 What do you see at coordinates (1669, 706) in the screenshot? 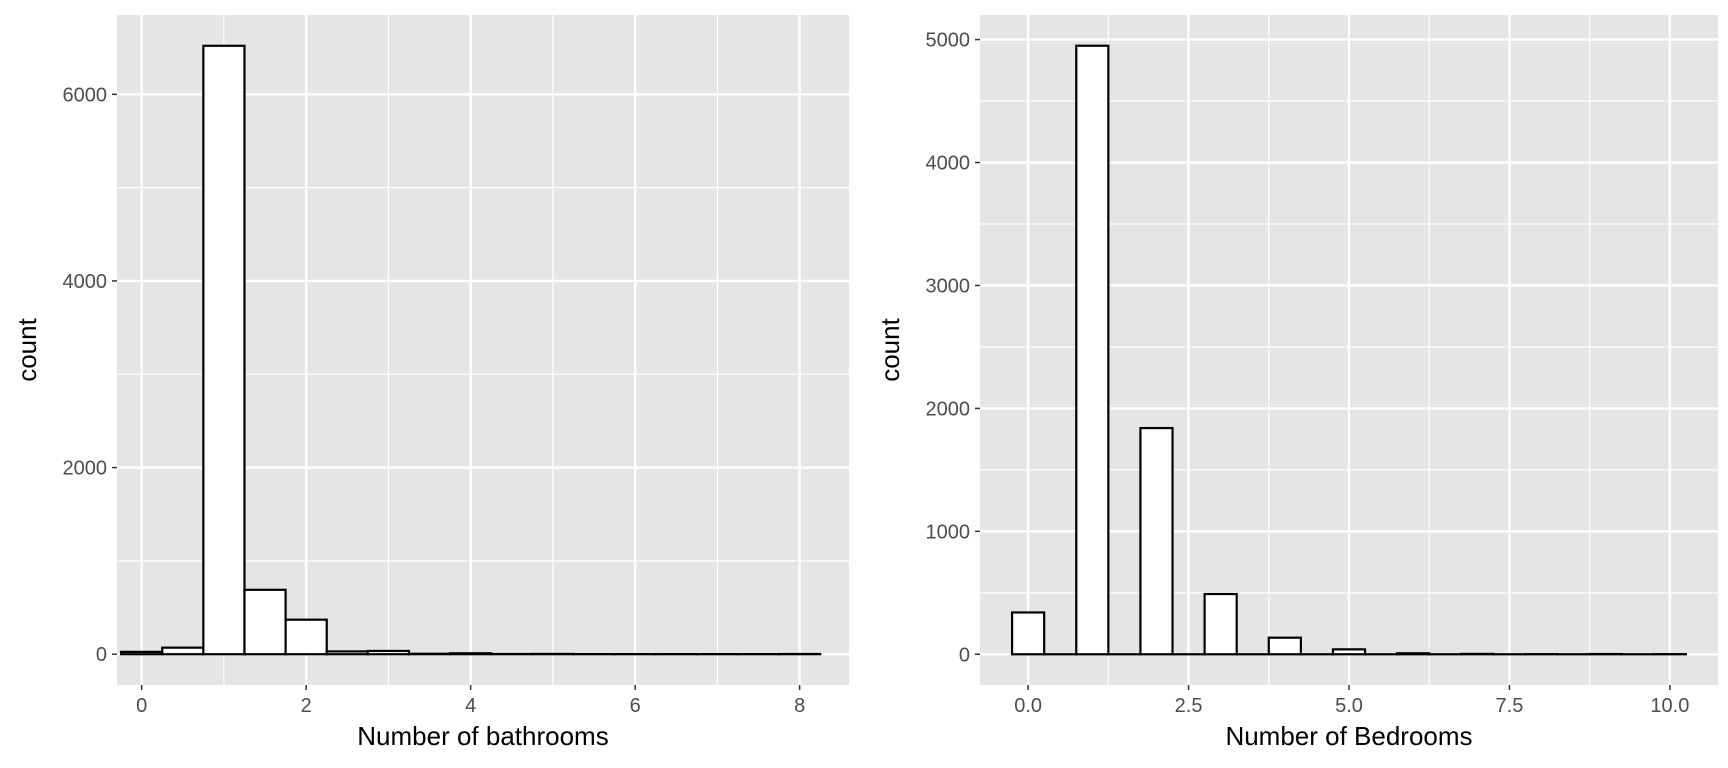
I see `x-tick-label: 10.0` at bounding box center [1669, 706].